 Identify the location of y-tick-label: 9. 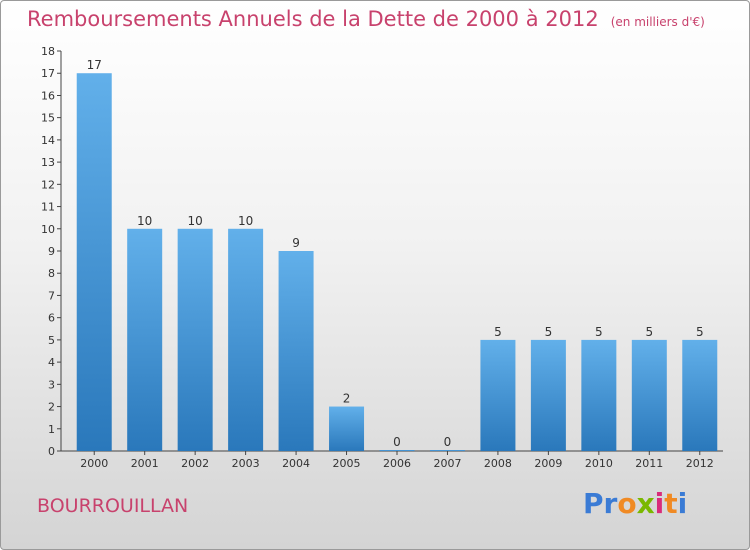
(51, 251).